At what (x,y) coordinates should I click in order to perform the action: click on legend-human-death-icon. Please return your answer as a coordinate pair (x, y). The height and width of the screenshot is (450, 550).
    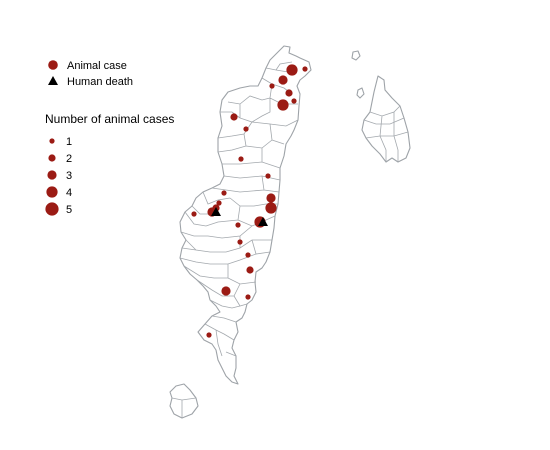
    Looking at the image, I should click on (53, 80).